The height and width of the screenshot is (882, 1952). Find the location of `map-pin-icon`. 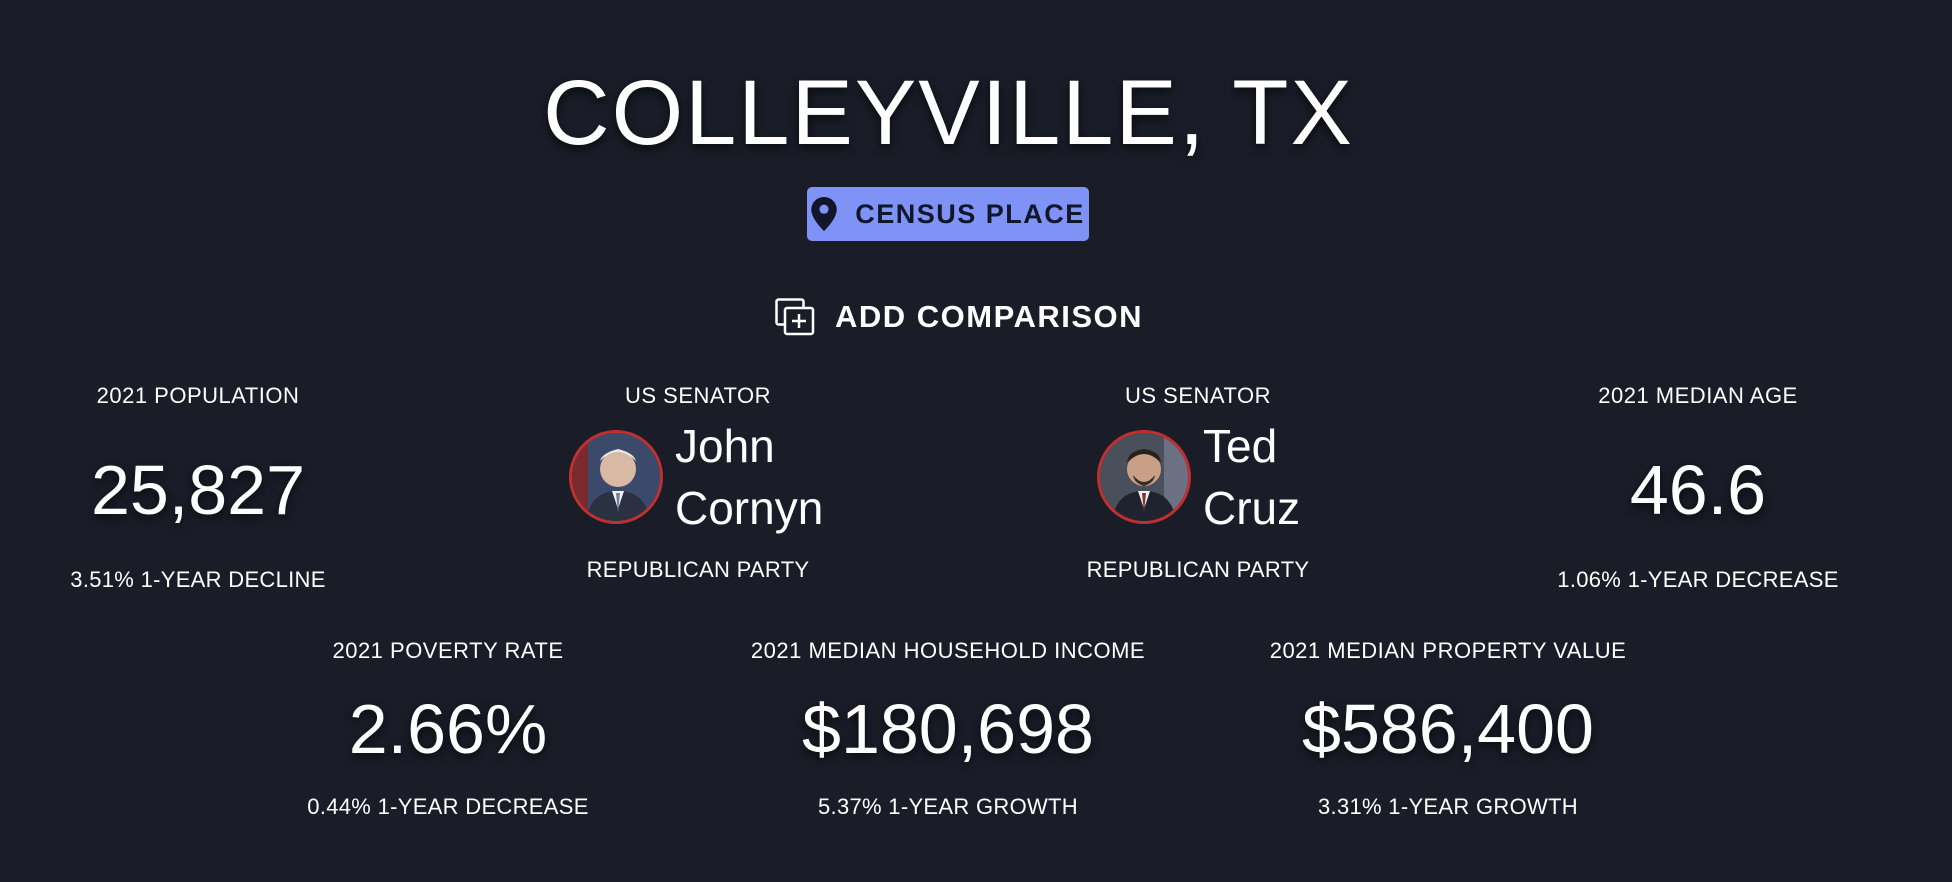

map-pin-icon is located at coordinates (824, 214).